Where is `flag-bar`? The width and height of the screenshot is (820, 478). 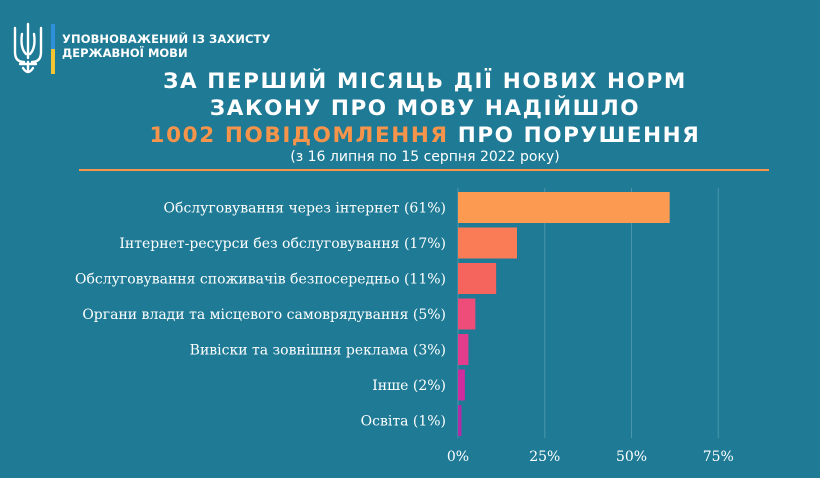 flag-bar is located at coordinates (53, 49).